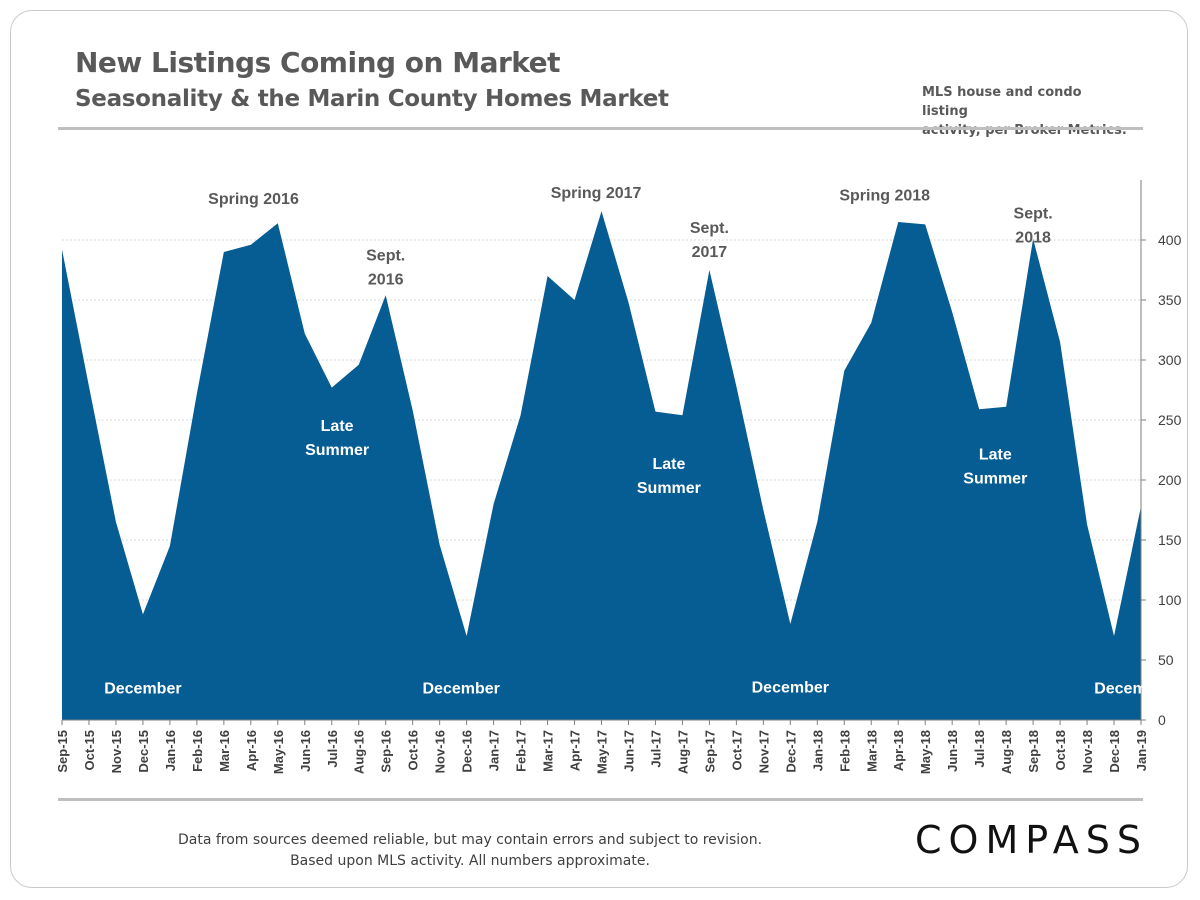 Image resolution: width=1200 pixels, height=900 pixels. What do you see at coordinates (710, 252) in the screenshot?
I see `chart-annotation: 2017` at bounding box center [710, 252].